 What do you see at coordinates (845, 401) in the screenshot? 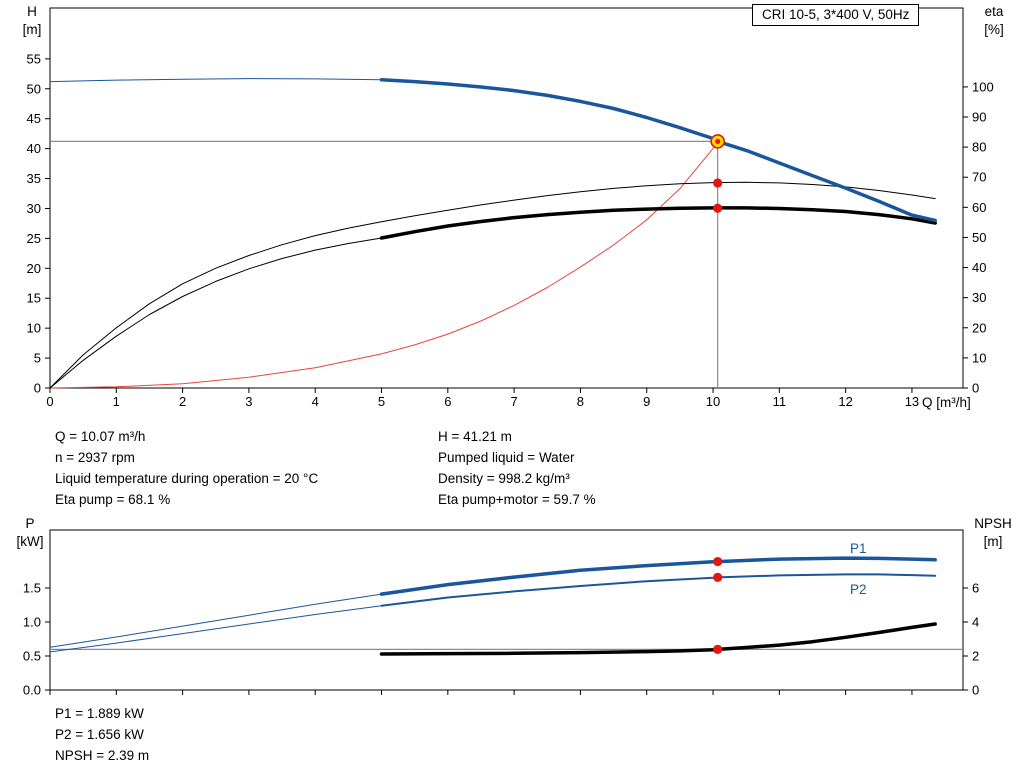
I see `x-tick-label: 12` at bounding box center [845, 401].